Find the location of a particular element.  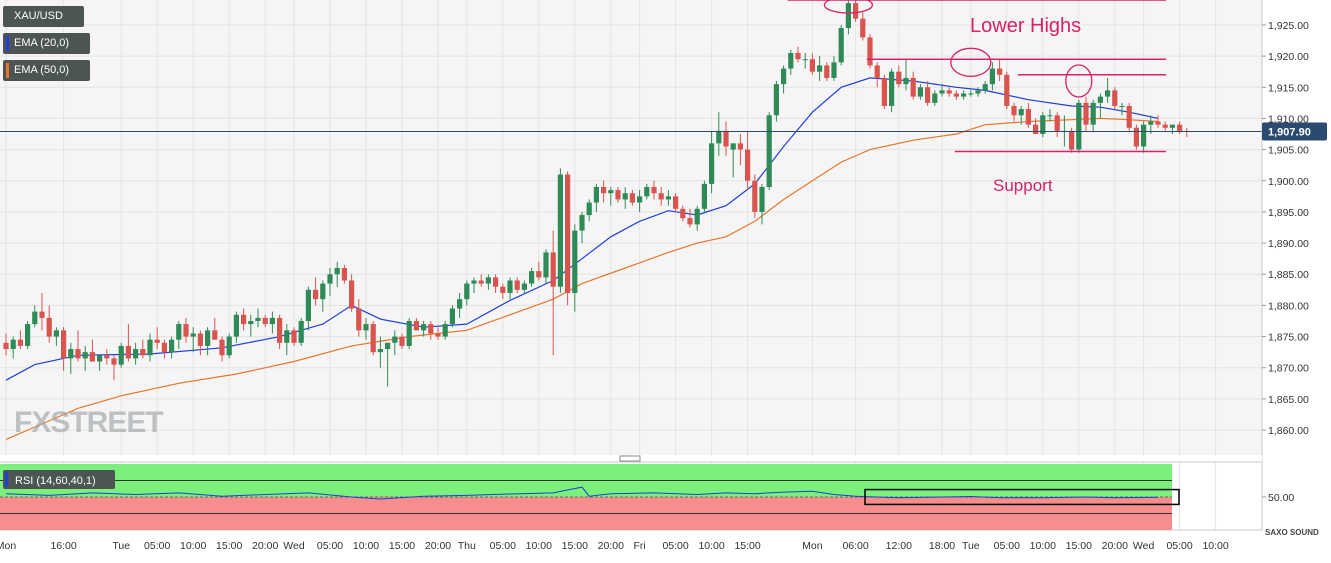

time-tick-label: Thu is located at coordinates (467, 546).